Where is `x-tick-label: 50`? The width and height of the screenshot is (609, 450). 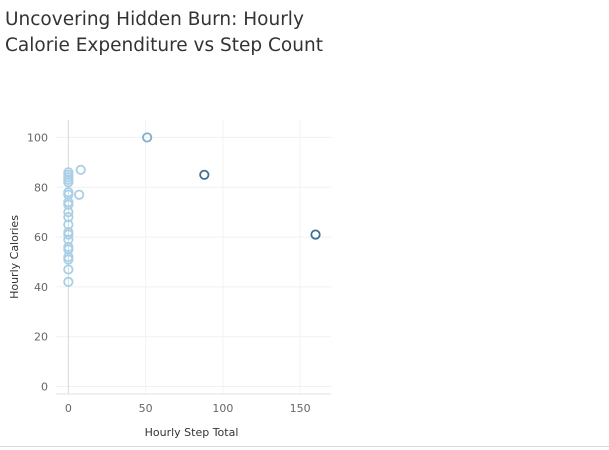 x-tick-label: 50 is located at coordinates (146, 408).